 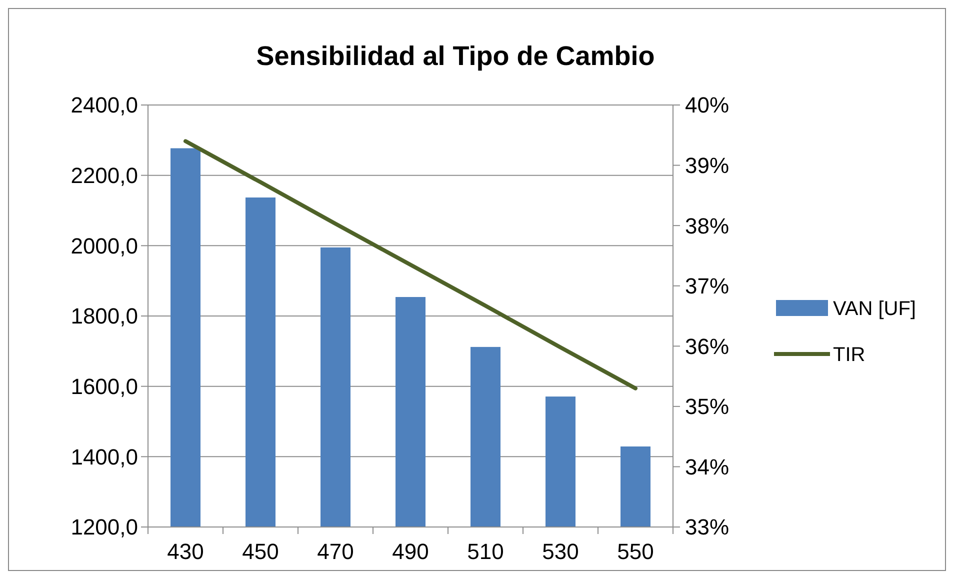 What do you see at coordinates (185, 551) in the screenshot?
I see `x-tick-label: 430` at bounding box center [185, 551].